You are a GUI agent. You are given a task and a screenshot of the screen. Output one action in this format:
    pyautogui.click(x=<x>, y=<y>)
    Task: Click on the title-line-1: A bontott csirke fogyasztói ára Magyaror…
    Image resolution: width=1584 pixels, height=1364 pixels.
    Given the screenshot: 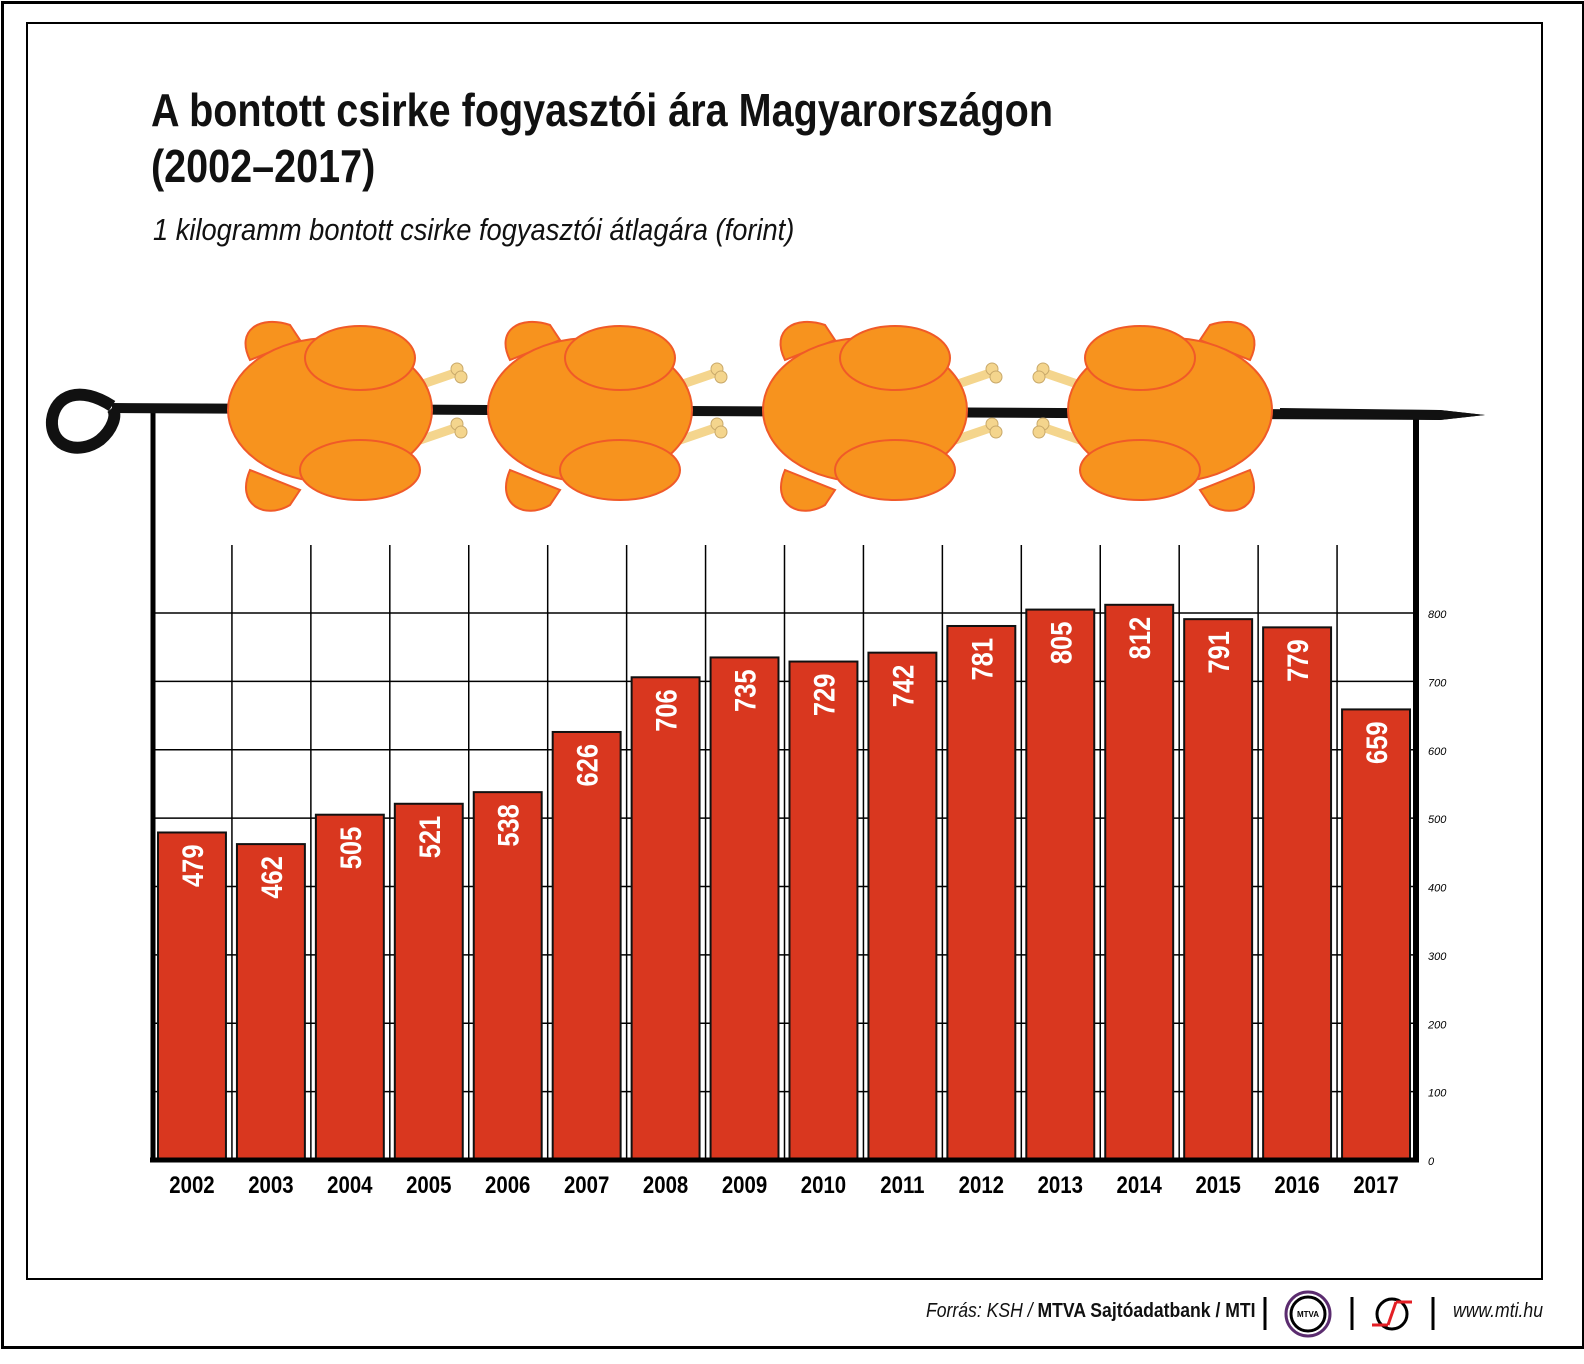 What is the action you would take?
    pyautogui.click(x=602, y=110)
    